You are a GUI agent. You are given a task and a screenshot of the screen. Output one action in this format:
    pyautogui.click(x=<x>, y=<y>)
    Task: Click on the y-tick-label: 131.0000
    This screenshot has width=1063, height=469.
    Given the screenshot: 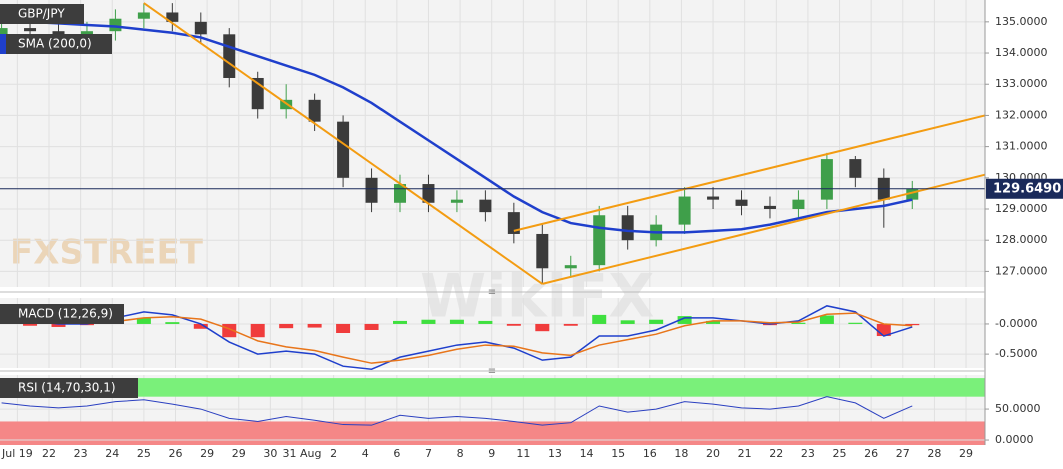 What is the action you would take?
    pyautogui.click(x=1021, y=146)
    